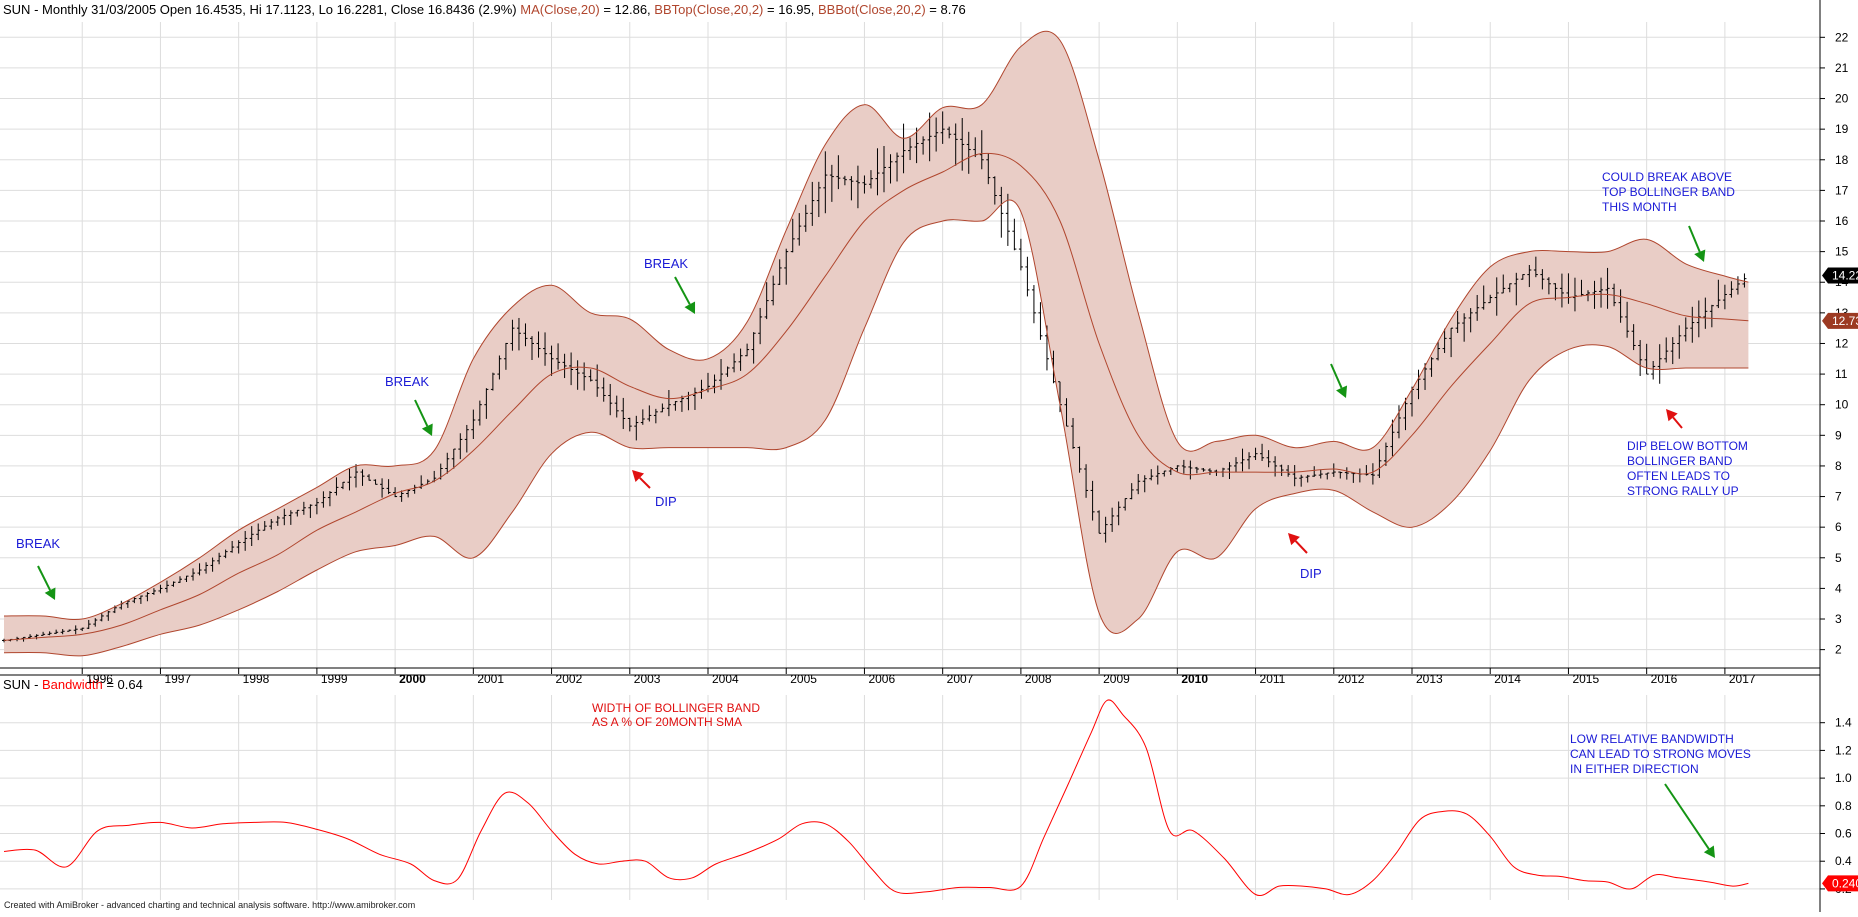 The height and width of the screenshot is (917, 1858). Describe the element at coordinates (1838, 435) in the screenshot. I see `y-tick-label-9: 9` at that location.